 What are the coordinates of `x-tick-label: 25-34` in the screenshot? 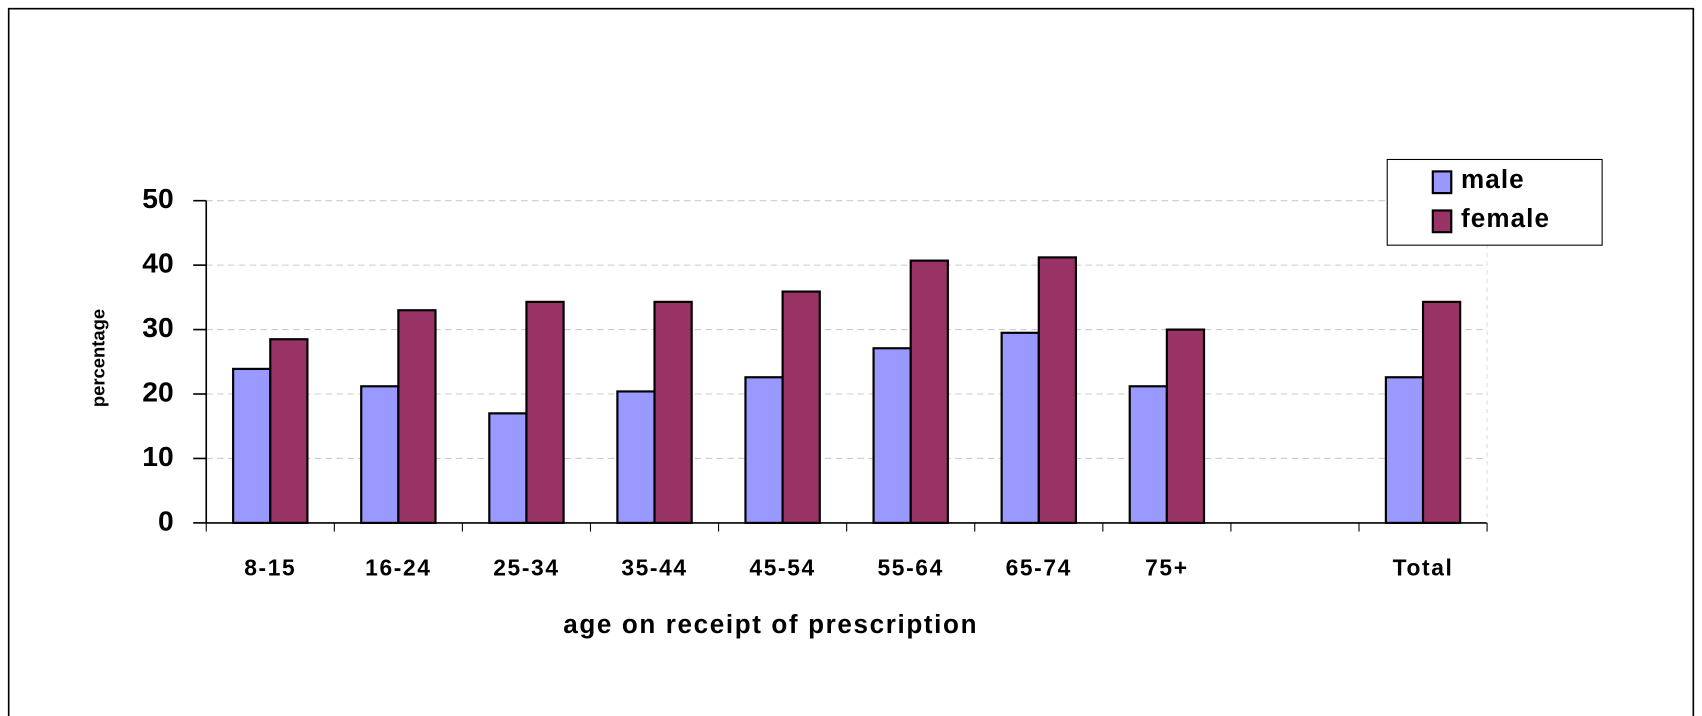 It's located at (526, 568).